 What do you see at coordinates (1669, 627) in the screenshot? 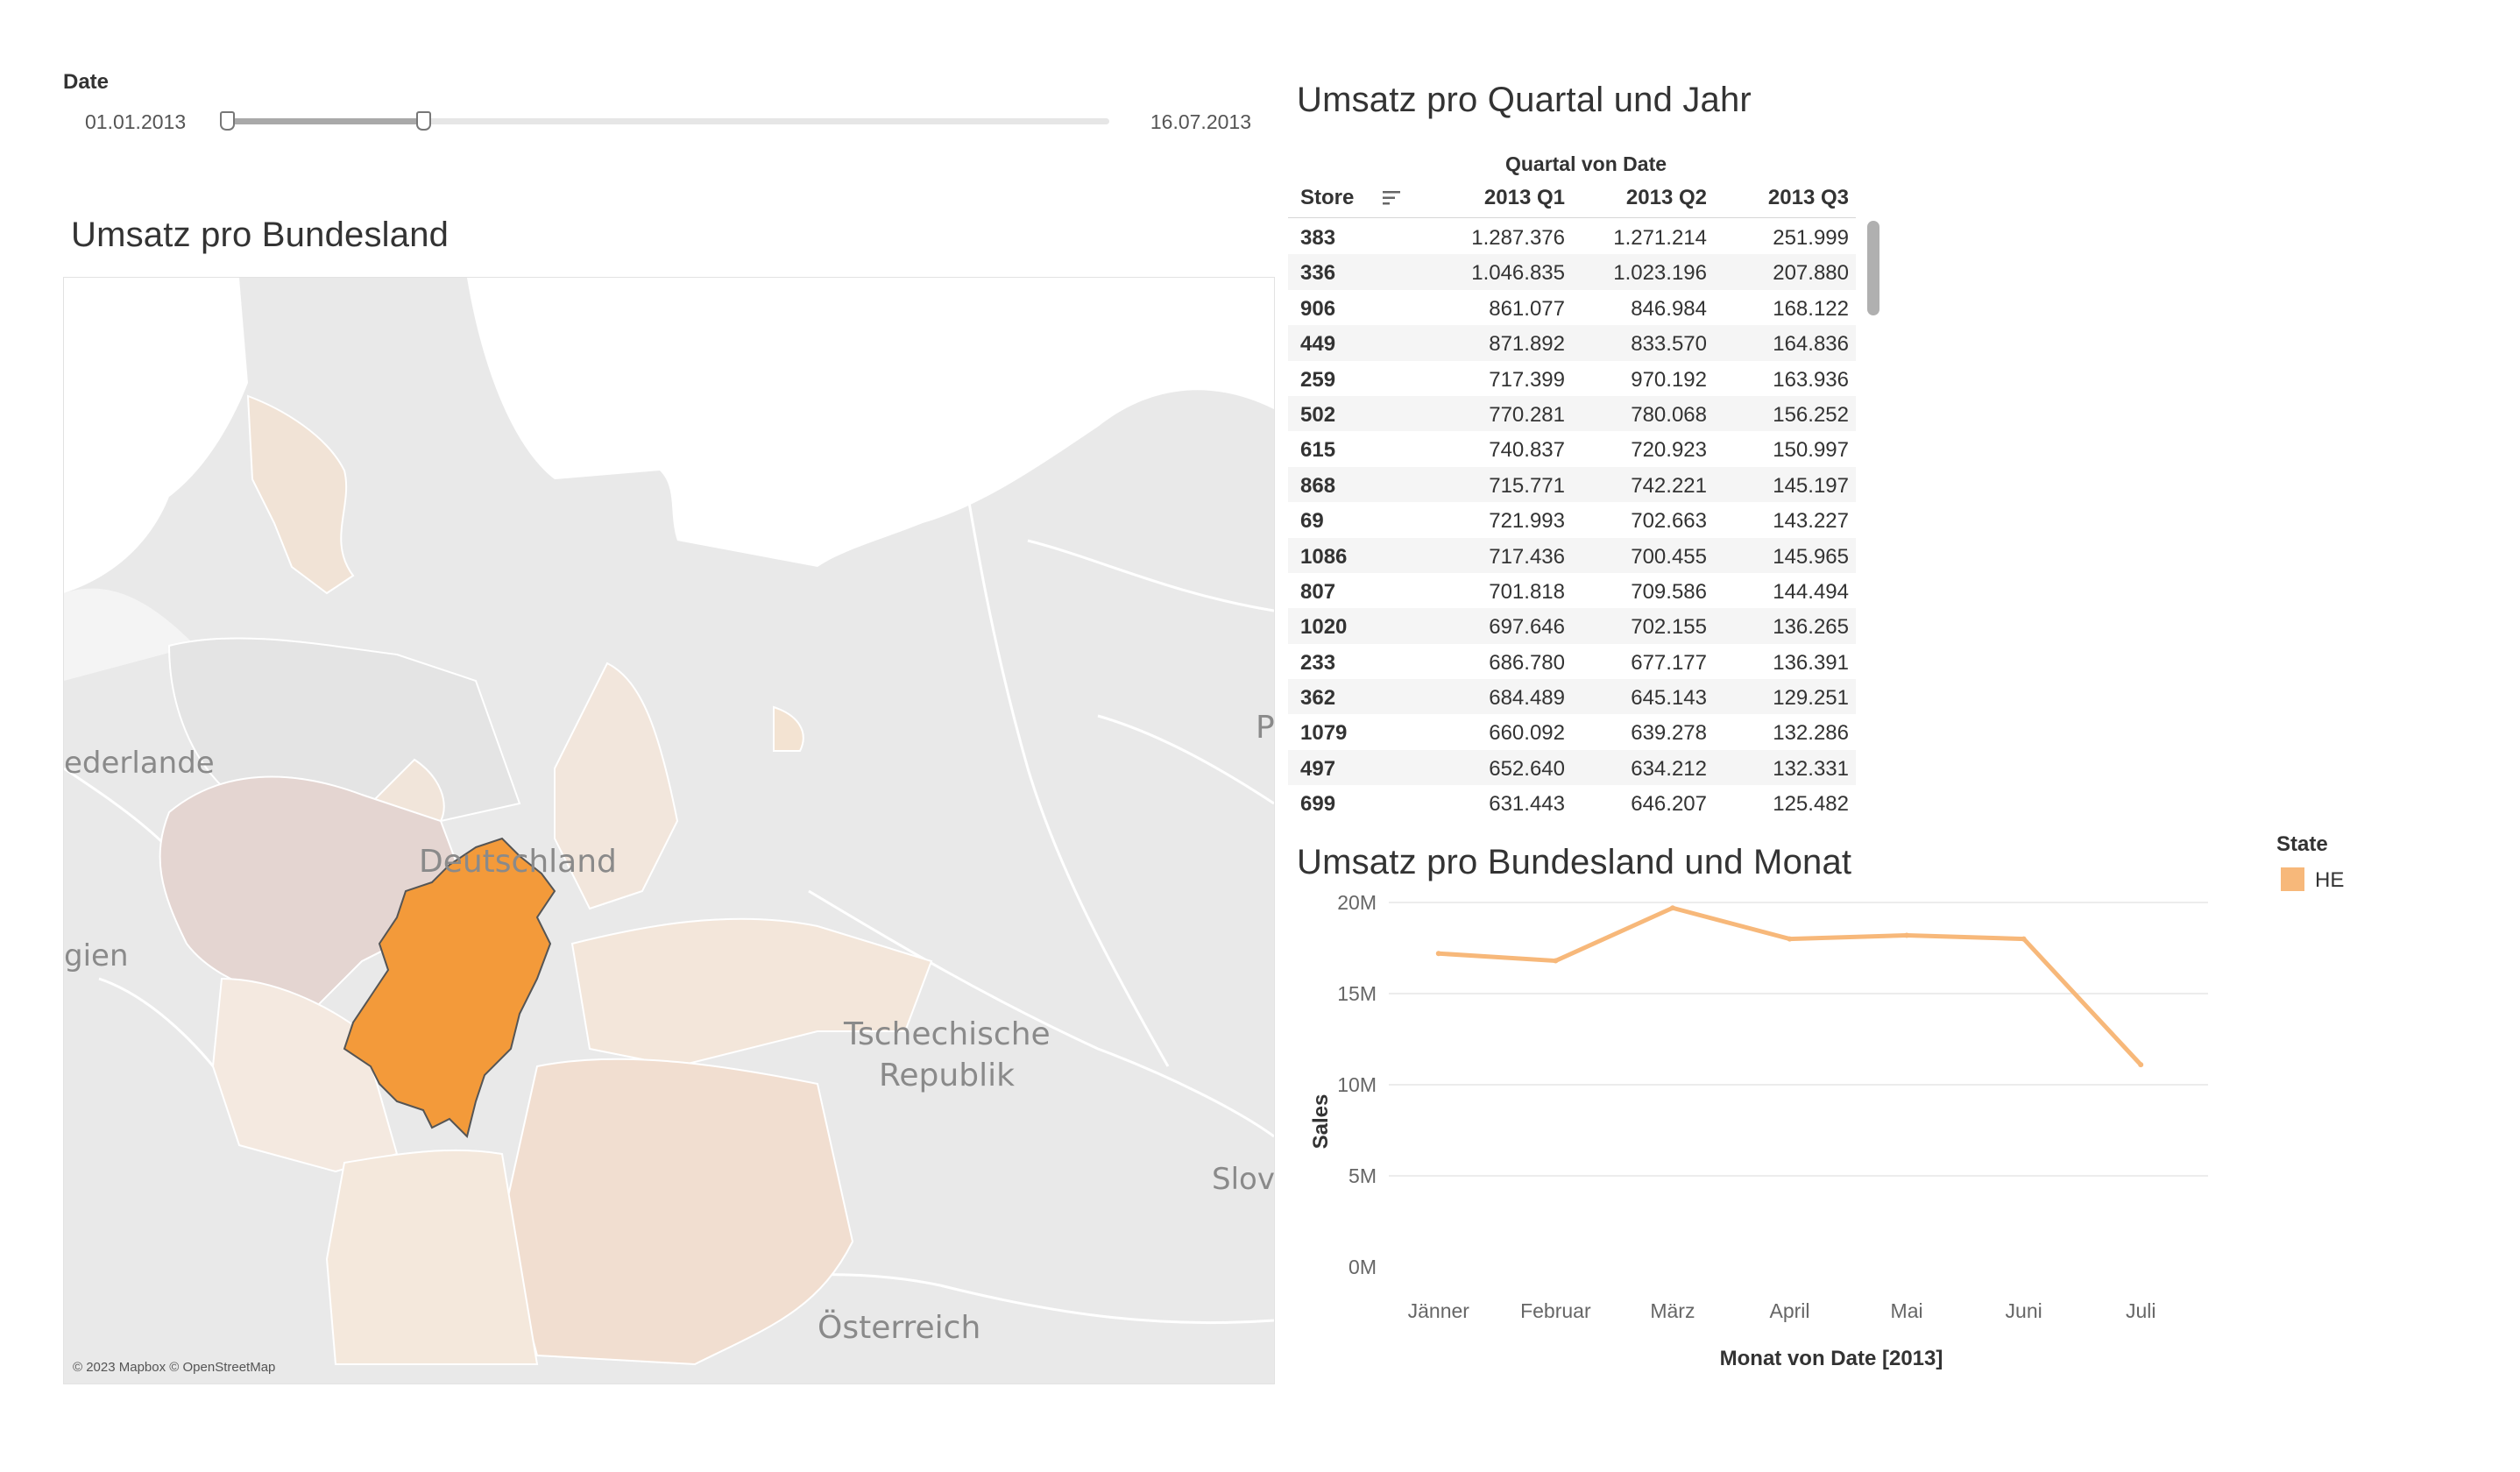
I see `cell-q2: 702.155` at bounding box center [1669, 627].